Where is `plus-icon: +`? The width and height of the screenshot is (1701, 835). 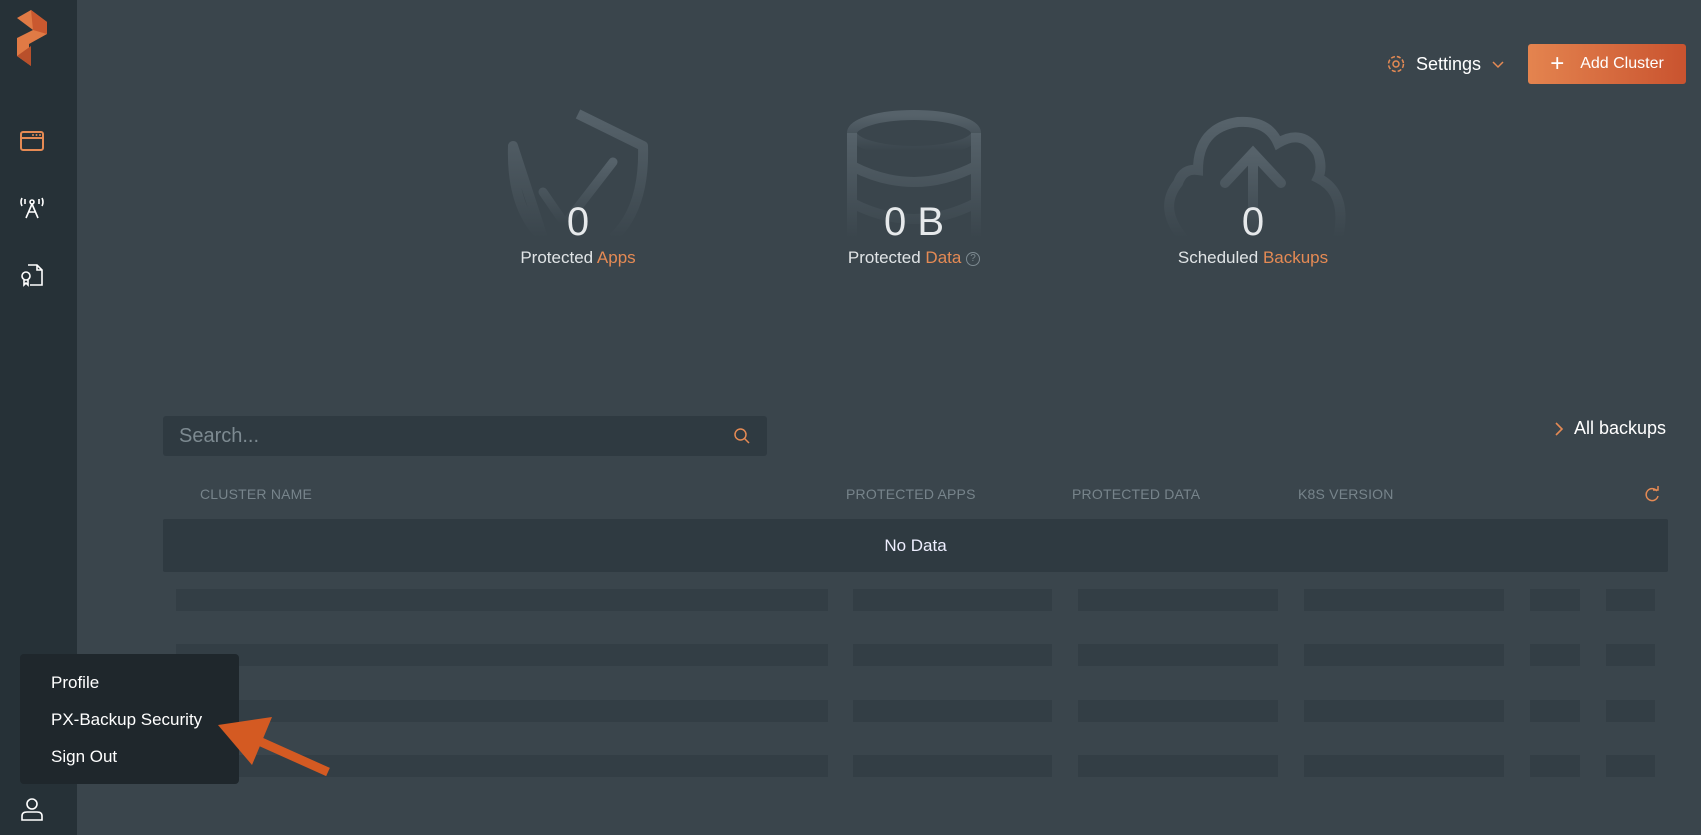
plus-icon: + is located at coordinates (1557, 63).